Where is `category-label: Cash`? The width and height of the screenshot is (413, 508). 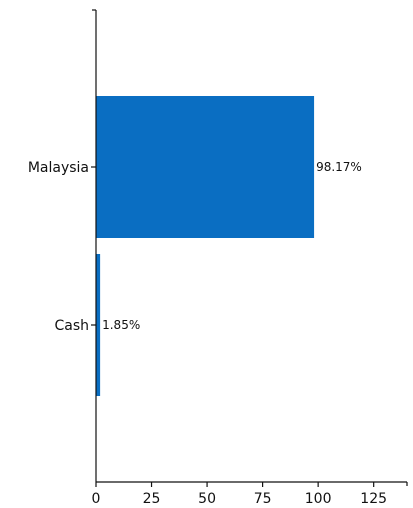 category-label: Cash is located at coordinates (71, 326).